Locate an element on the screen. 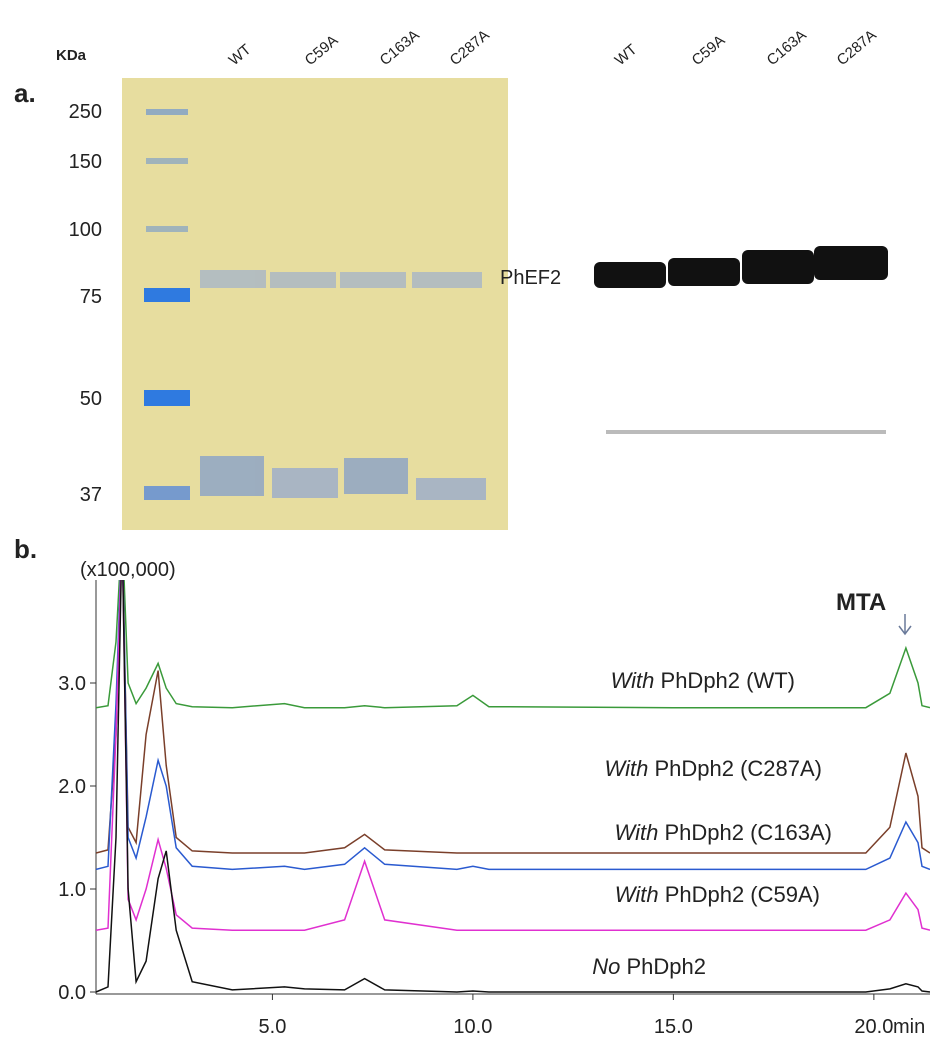 Image resolution: width=947 pixels, height=1055 pixels. gel-bands is located at coordinates (343, 385).